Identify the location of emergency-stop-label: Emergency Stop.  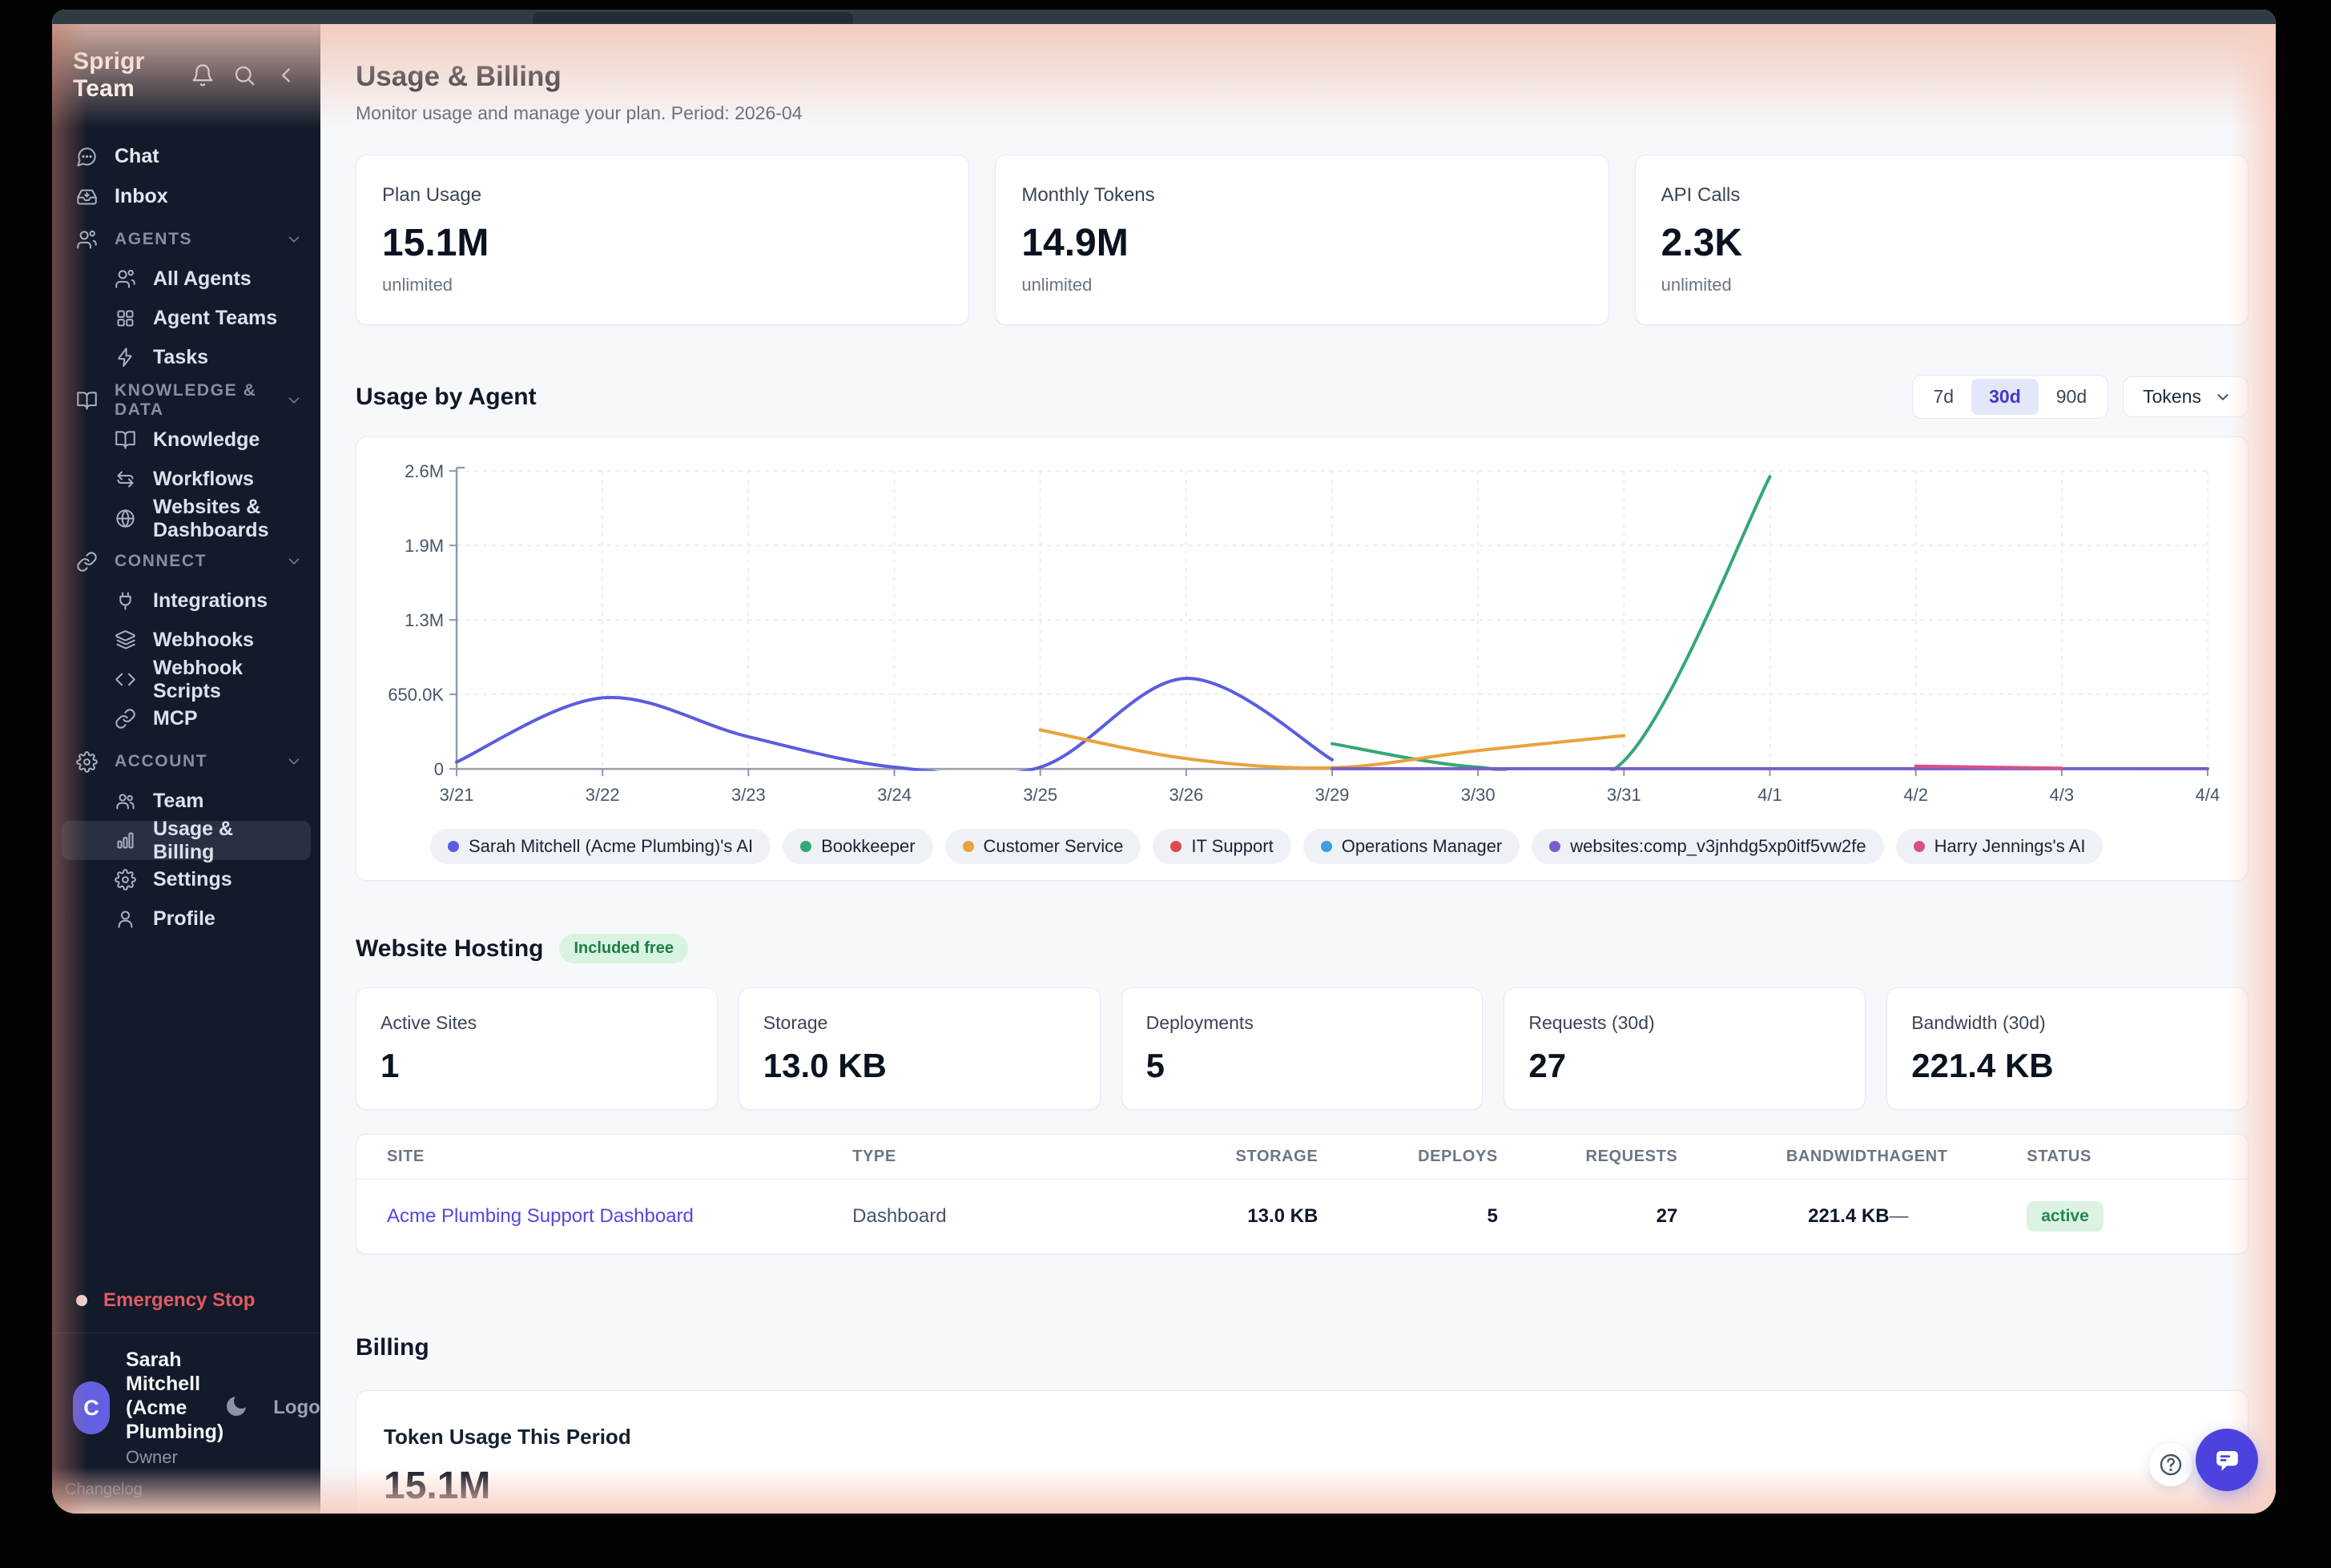
(180, 1300).